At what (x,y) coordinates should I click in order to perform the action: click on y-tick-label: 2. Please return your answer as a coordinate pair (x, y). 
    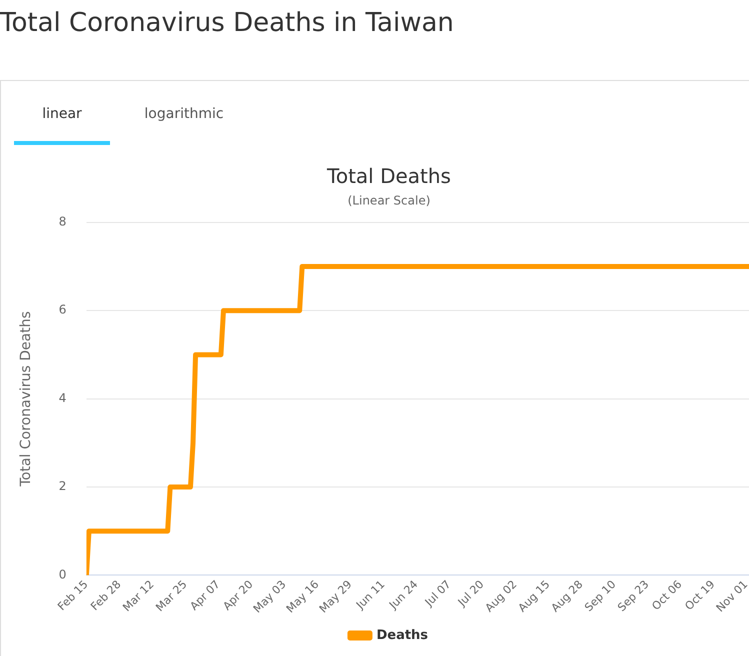
    Looking at the image, I should click on (62, 486).